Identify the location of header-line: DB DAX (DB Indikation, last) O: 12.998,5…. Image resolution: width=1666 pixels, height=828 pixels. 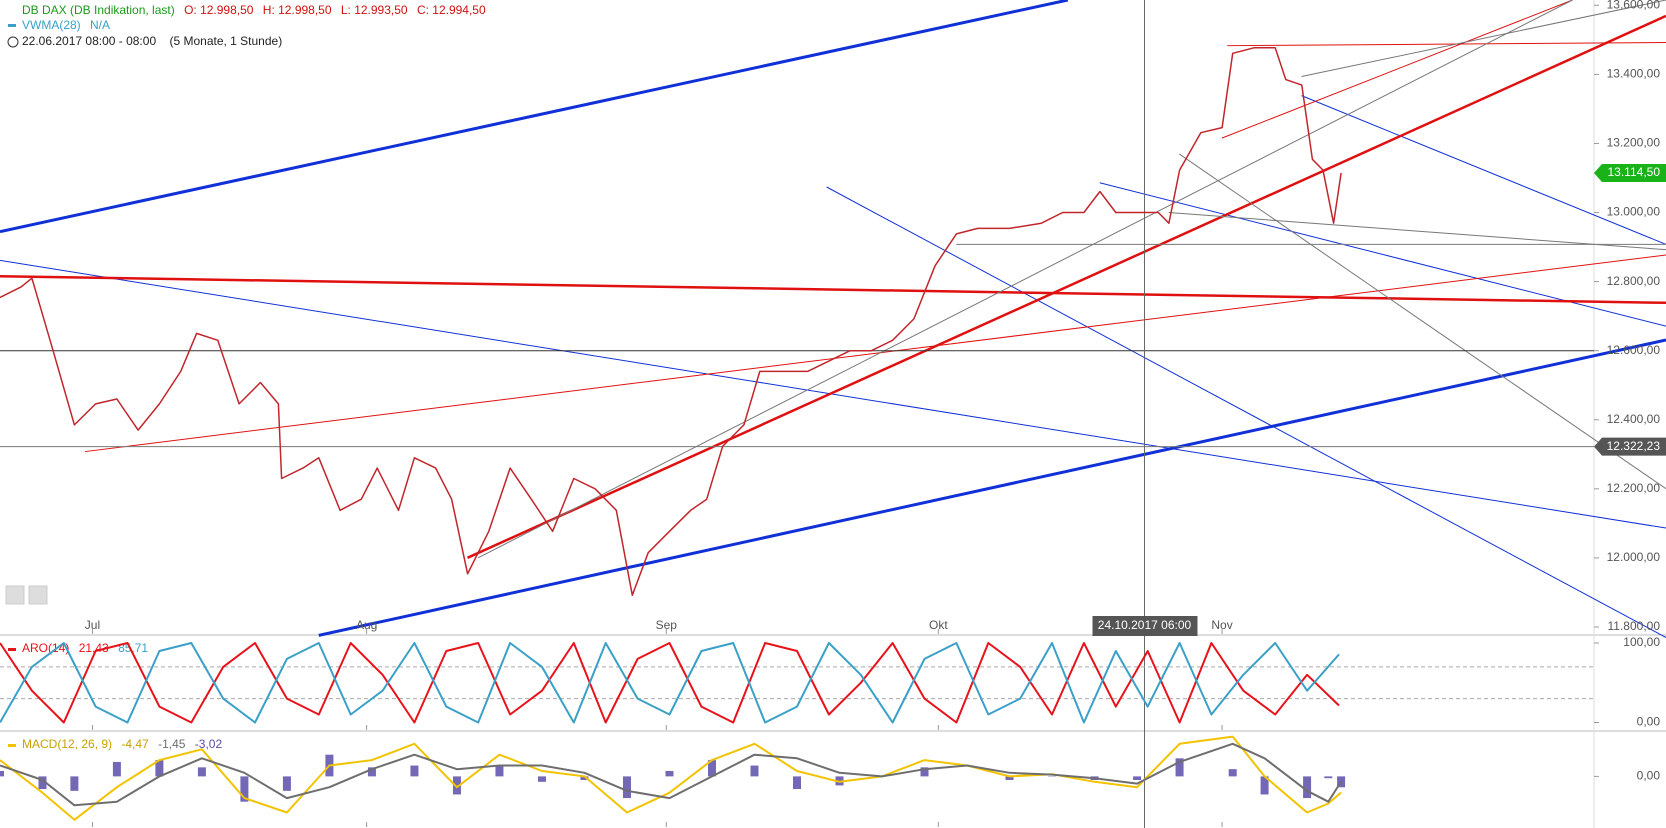
(254, 10).